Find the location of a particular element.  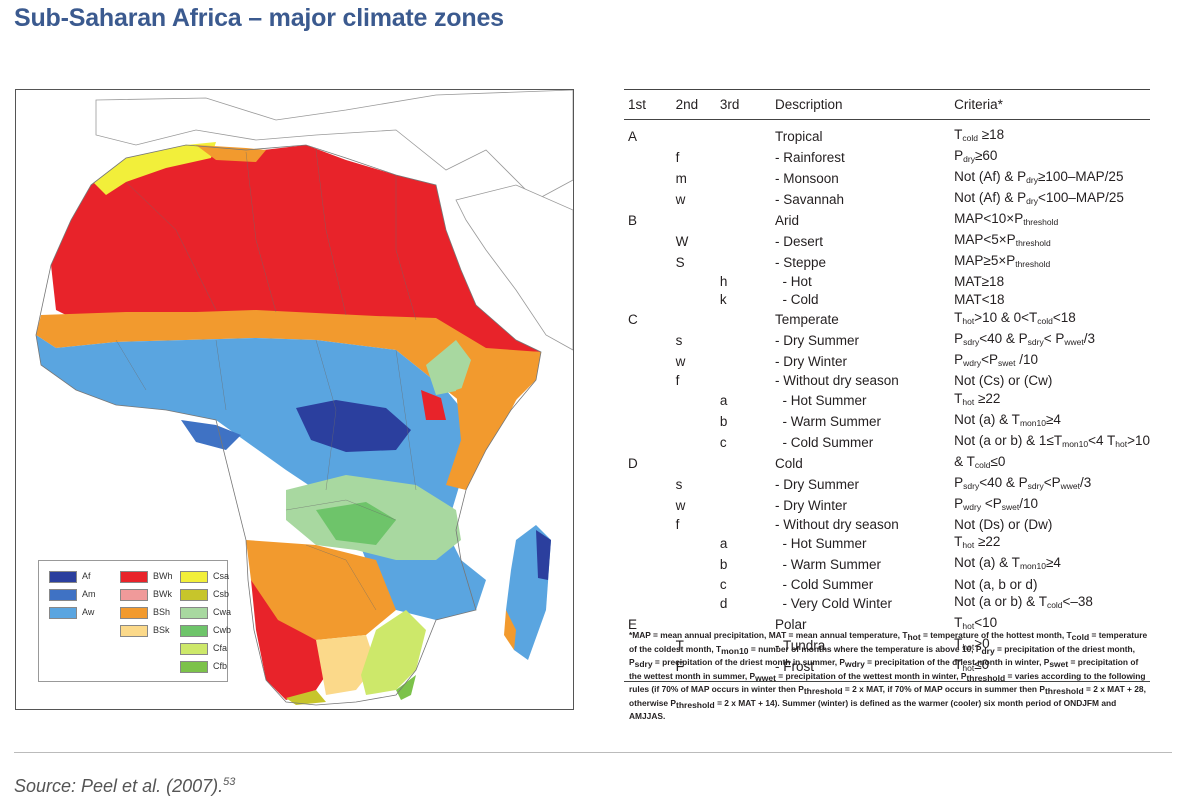

criteria-cell: Psdry<40 & Psdry< Pwwet/3 is located at coordinates (1050, 340).